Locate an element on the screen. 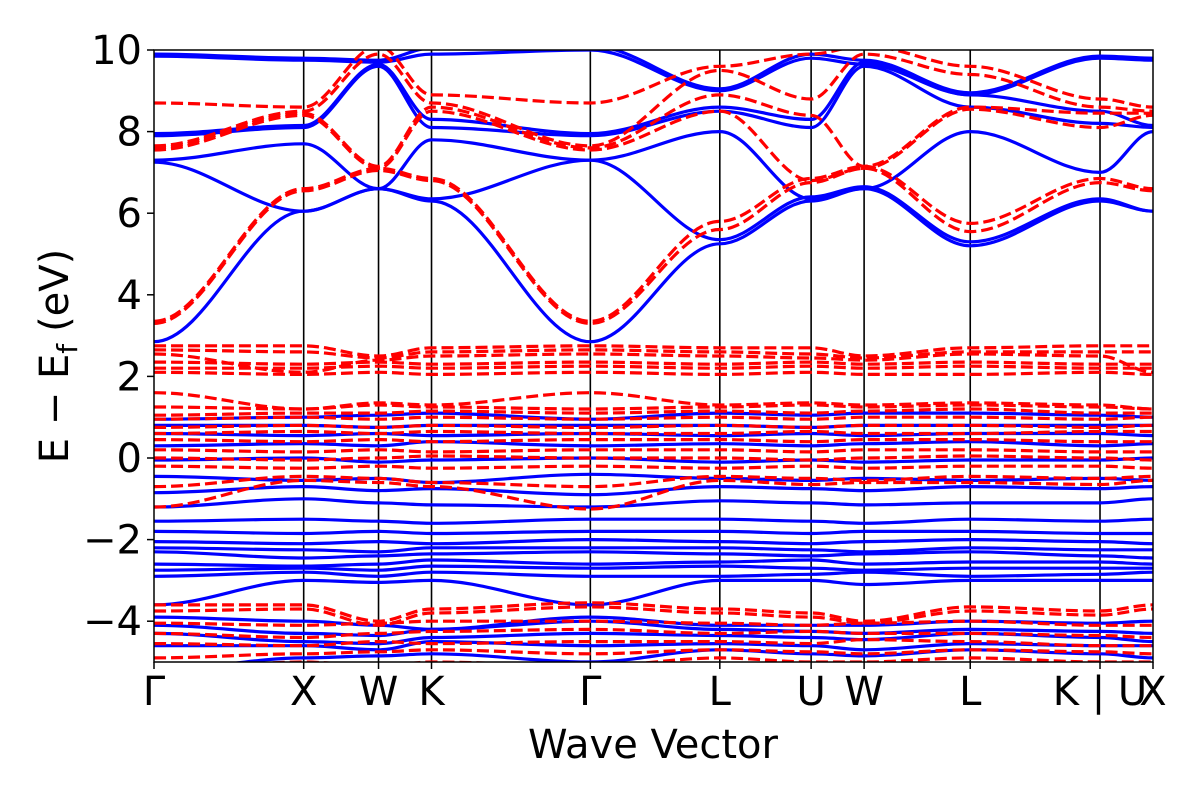  y-tick-label: 4 is located at coordinates (129, 296).